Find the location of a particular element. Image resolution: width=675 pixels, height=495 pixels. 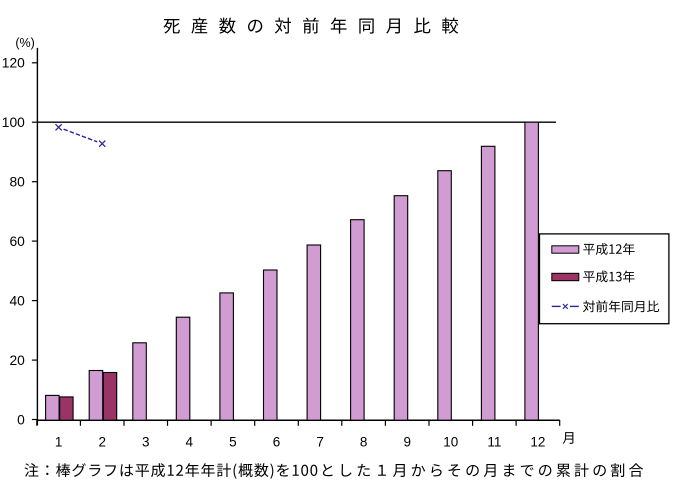

svg-text: 5 is located at coordinates (233, 442).